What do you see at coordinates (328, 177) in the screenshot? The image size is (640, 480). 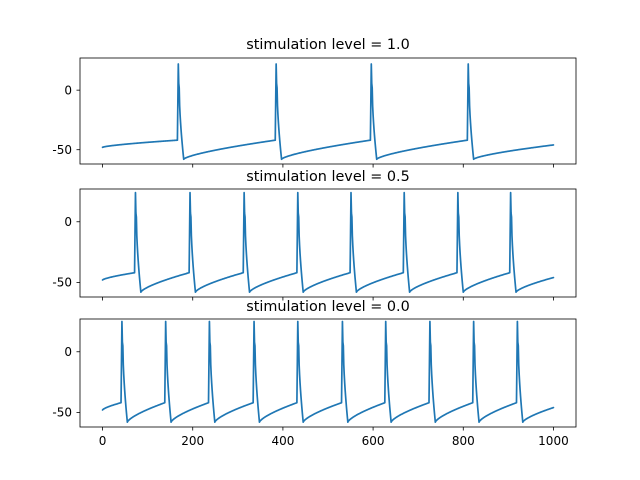 I see `subplot-title: stimulation level = 0.5` at bounding box center [328, 177].